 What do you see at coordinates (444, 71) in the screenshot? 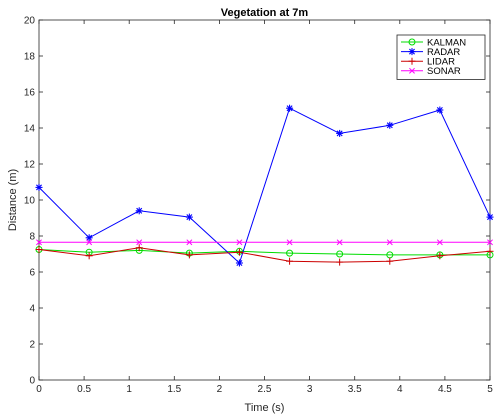
I see `legend-label-sonar: SONAR` at bounding box center [444, 71].